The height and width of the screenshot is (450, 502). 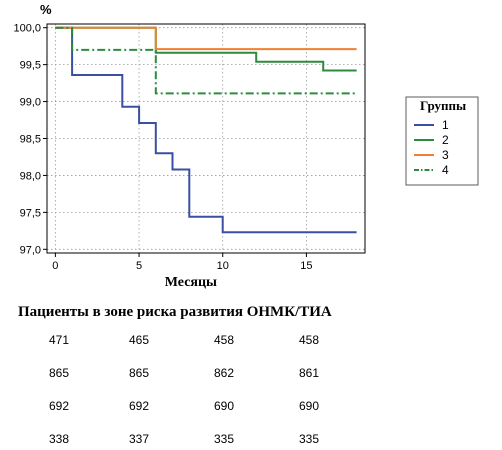 What do you see at coordinates (139, 266) in the screenshot?
I see `x-tick-label: 5` at bounding box center [139, 266].